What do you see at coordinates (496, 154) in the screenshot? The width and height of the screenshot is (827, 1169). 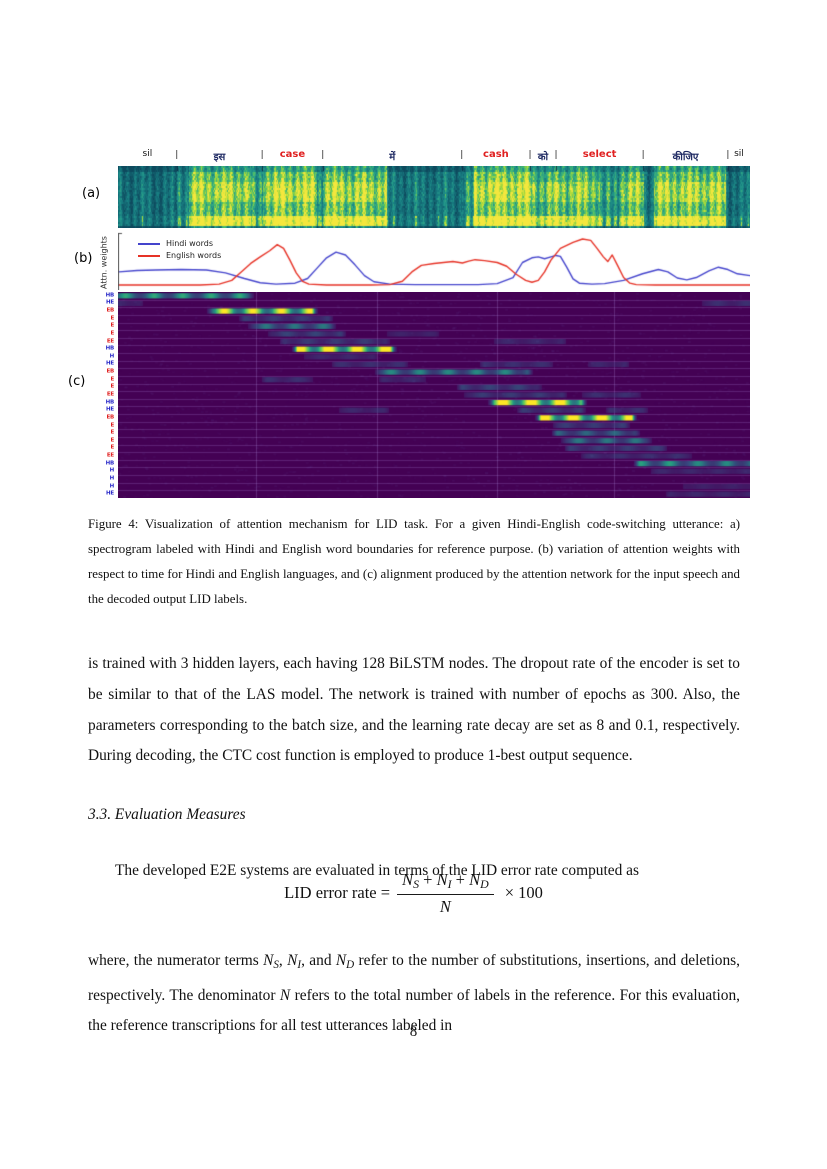 I see `word-label: cash` at bounding box center [496, 154].